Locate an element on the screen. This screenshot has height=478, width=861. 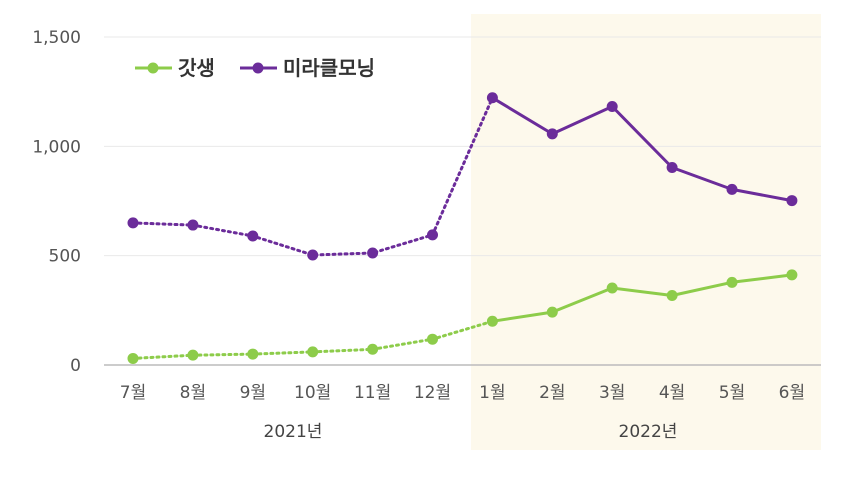
legend-label-miracle-morning: 미라클모닝 is located at coordinates (329, 68).